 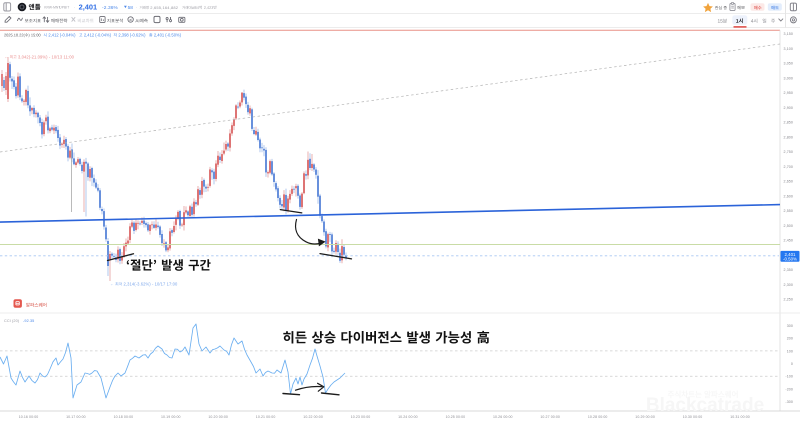 What do you see at coordinates (789, 123) in the screenshot?
I see `svg-text: 2,850` at bounding box center [789, 123].